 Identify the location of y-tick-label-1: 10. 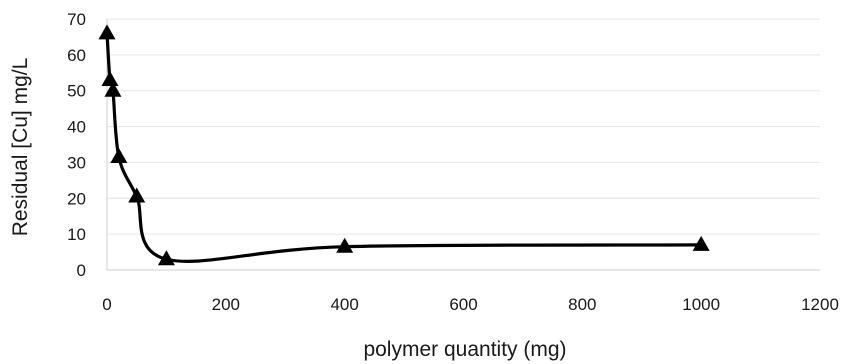
(76, 234).